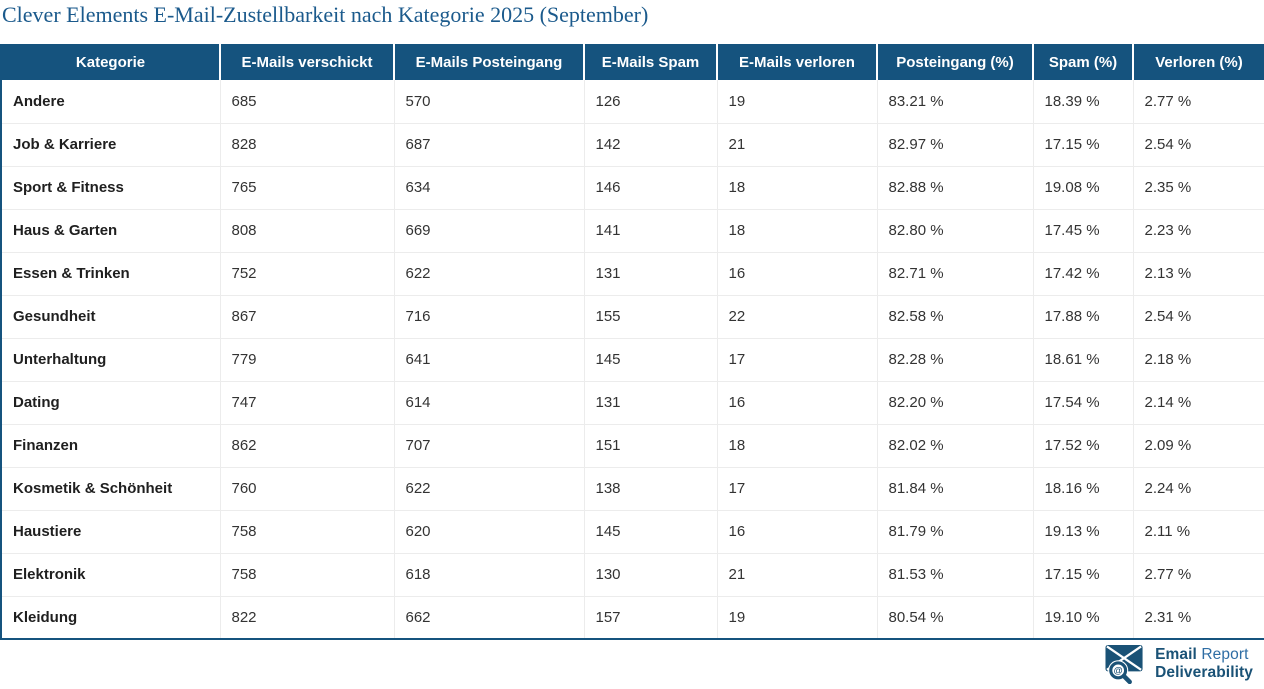 The image size is (1264, 689). Describe the element at coordinates (488, 62) in the screenshot. I see `header-emails-posteingang: E-Mails Posteingang` at that location.